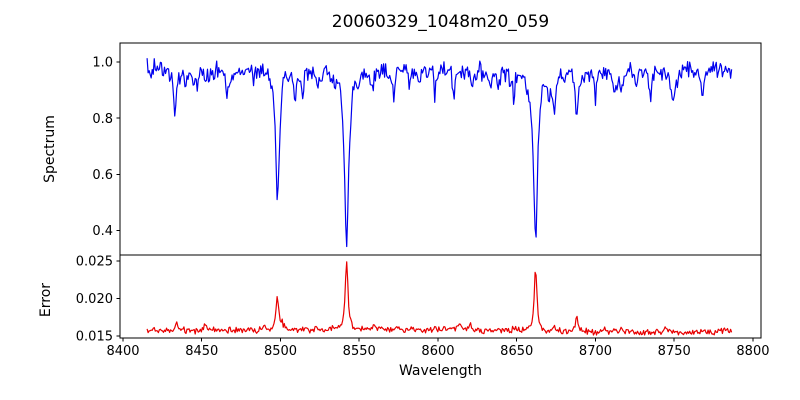  Describe the element at coordinates (122, 351) in the screenshot. I see `x-tick-label: 8400` at that location.